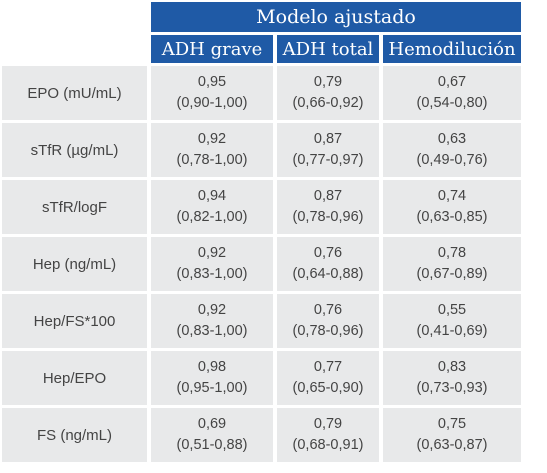 The image size is (547, 473). I want to click on table-cell: 0,78 (0,67-0,89), so click(452, 264).